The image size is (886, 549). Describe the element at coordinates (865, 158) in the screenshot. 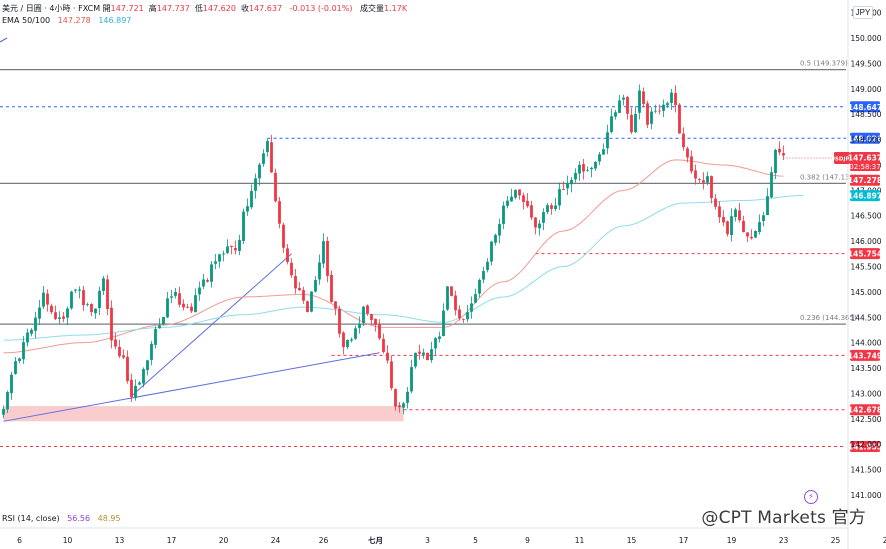

I see `last-price-label: 147.637` at that location.